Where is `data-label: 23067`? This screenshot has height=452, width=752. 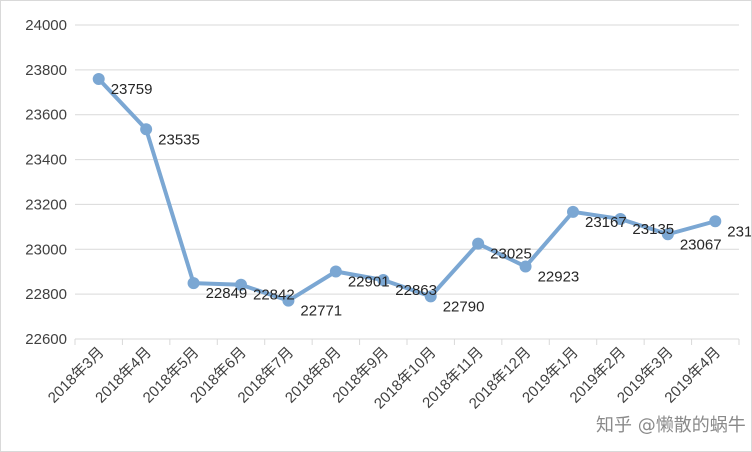
data-label: 23067 is located at coordinates (701, 244).